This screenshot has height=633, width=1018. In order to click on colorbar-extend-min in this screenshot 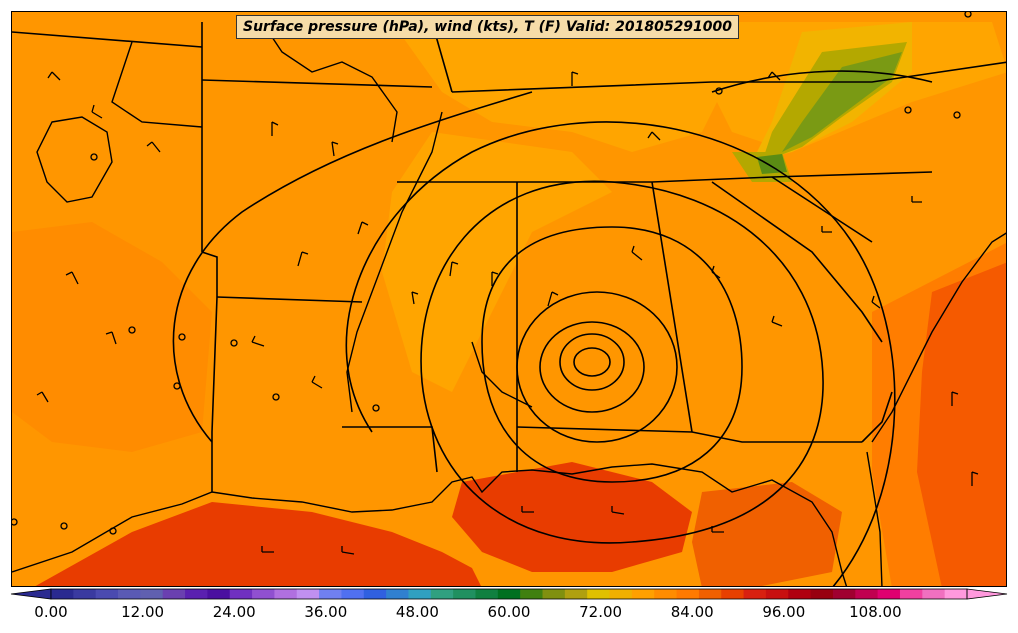, I will do `click(31, 594)`.